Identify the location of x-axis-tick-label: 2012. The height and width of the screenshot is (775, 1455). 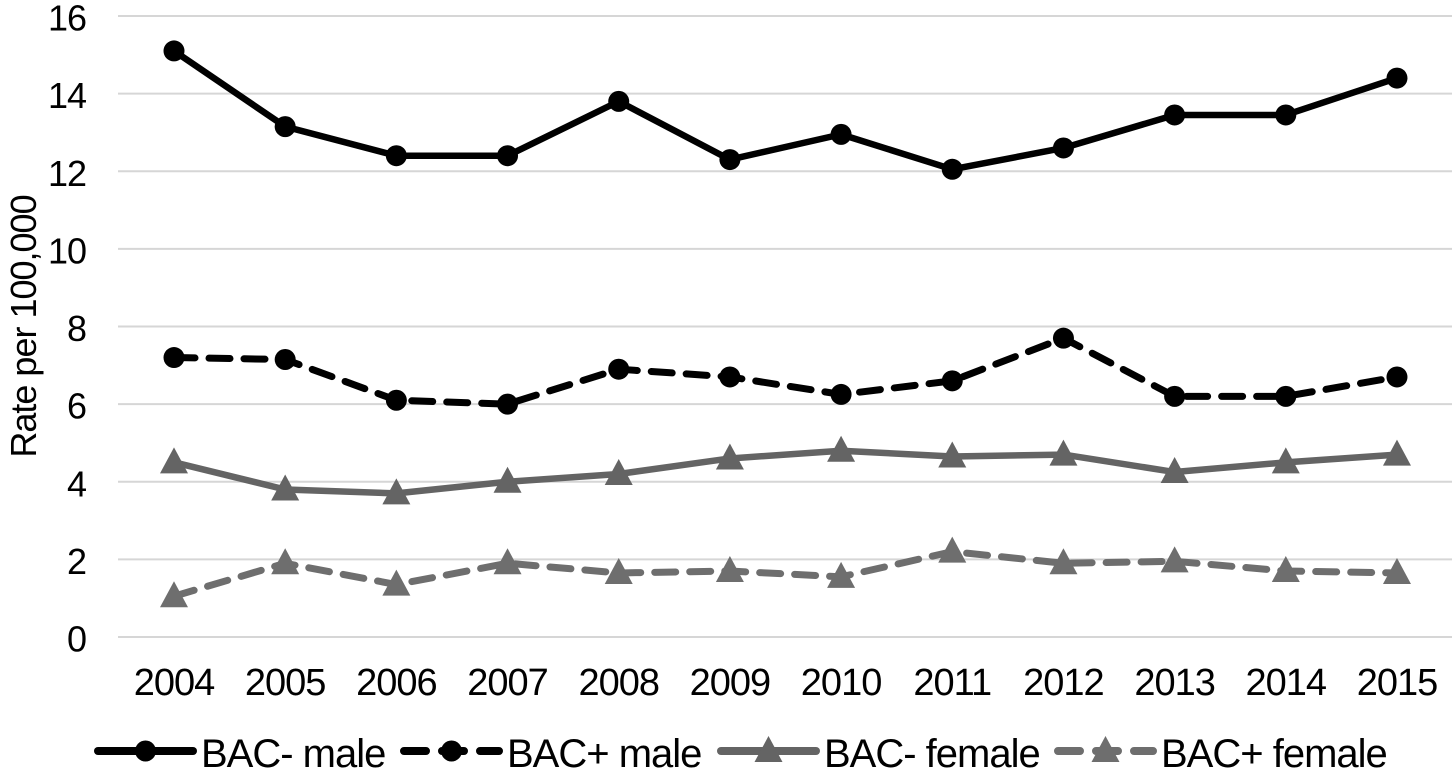
(1063, 683).